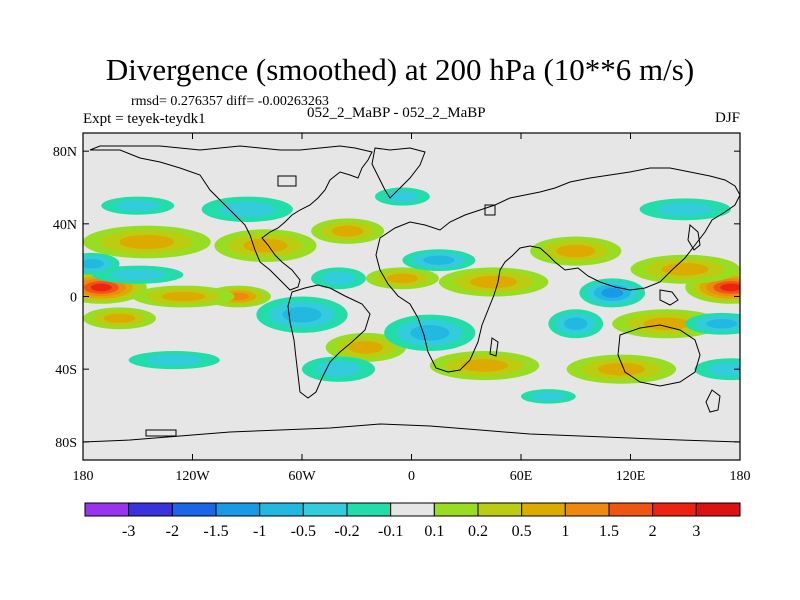  Describe the element at coordinates (478, 531) in the screenshot. I see `colorbar-label: 0.2` at that location.